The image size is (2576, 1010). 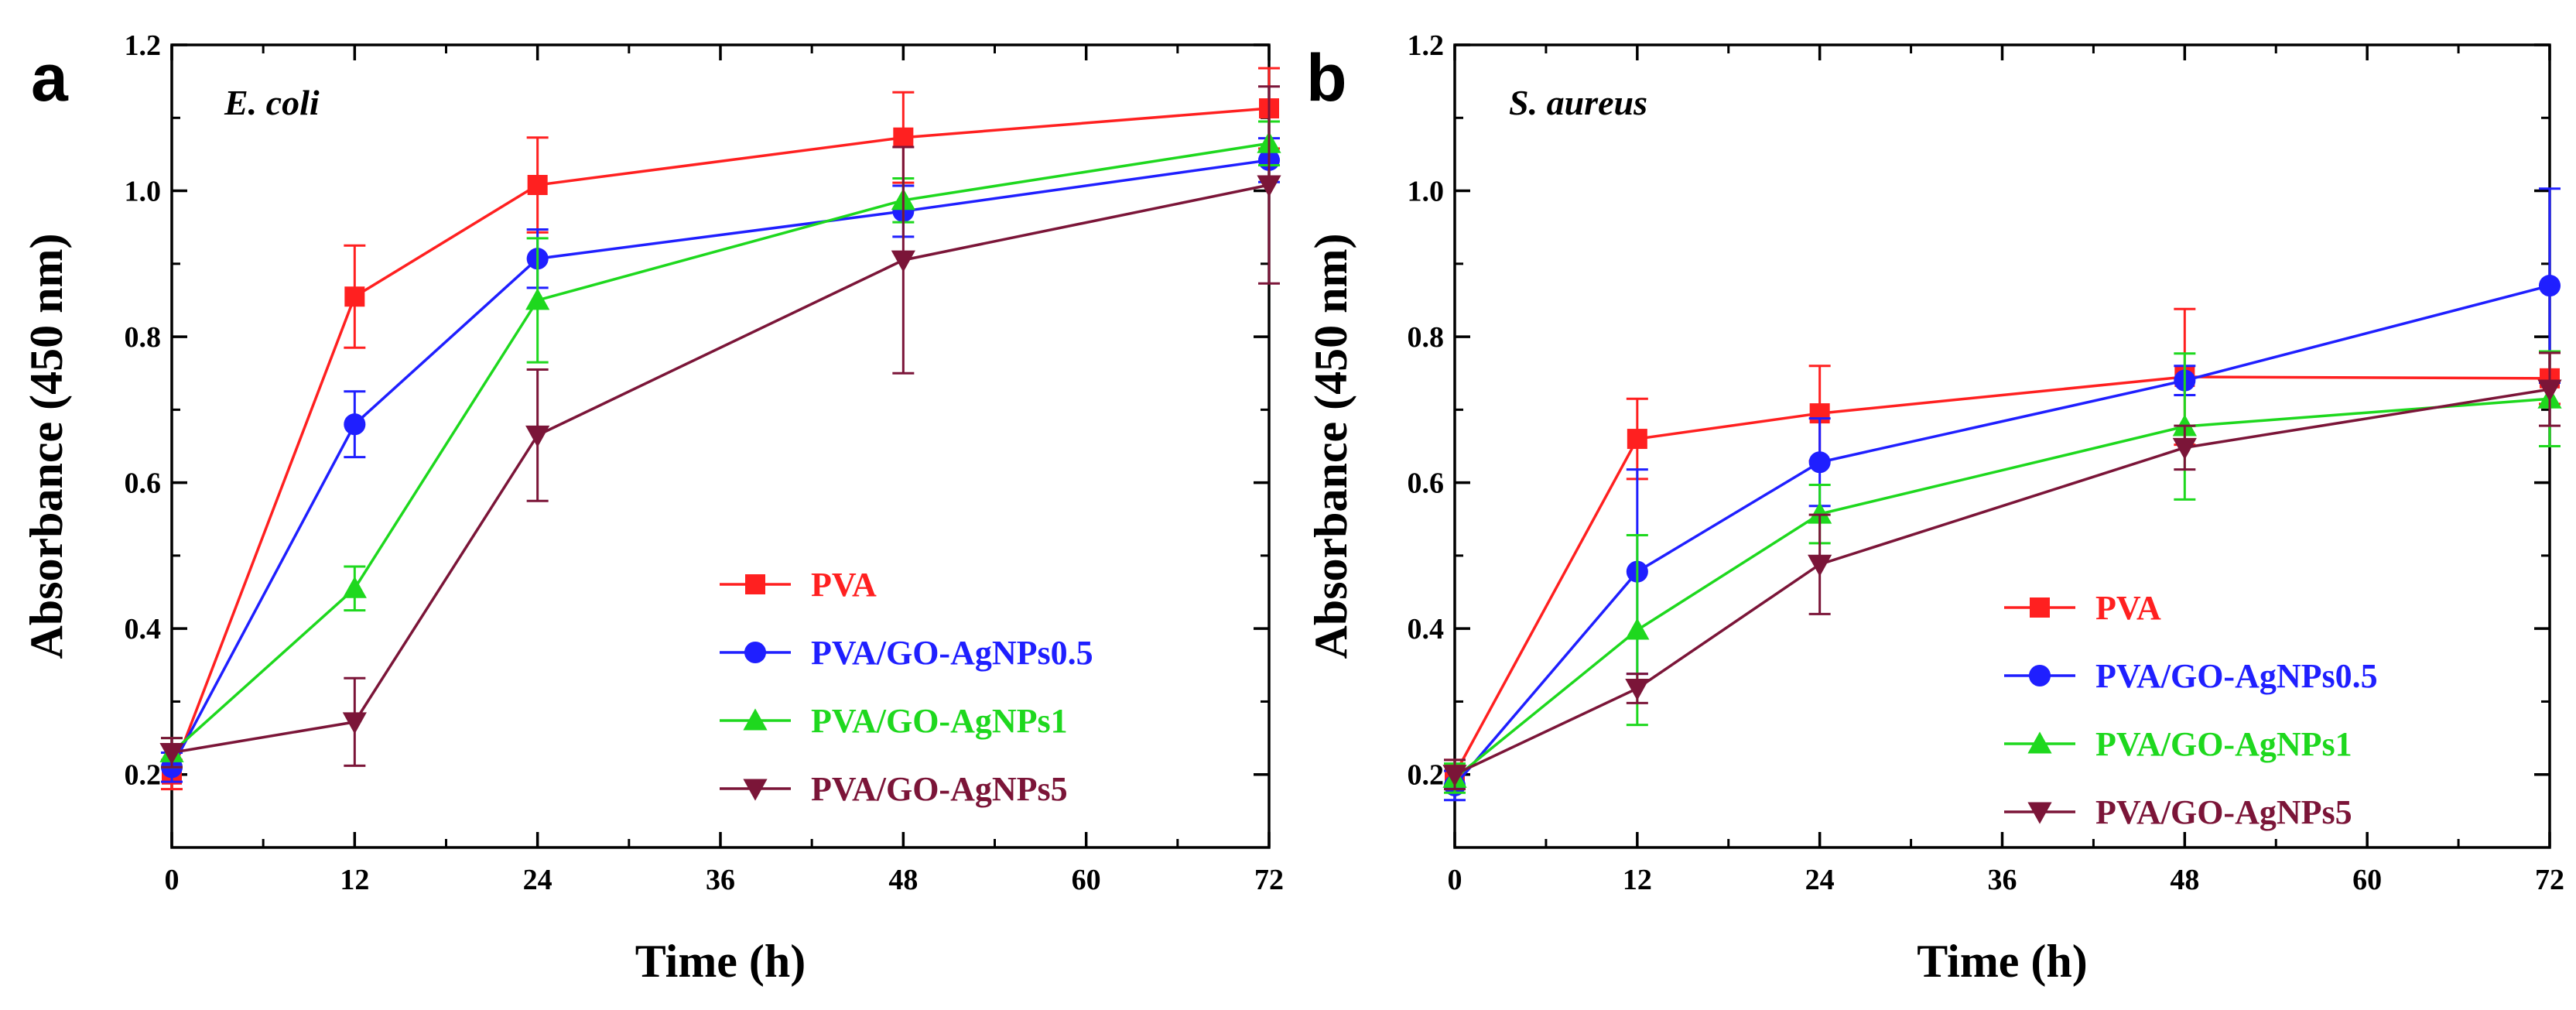 I want to click on organism-label: E. coli, so click(x=272, y=102).